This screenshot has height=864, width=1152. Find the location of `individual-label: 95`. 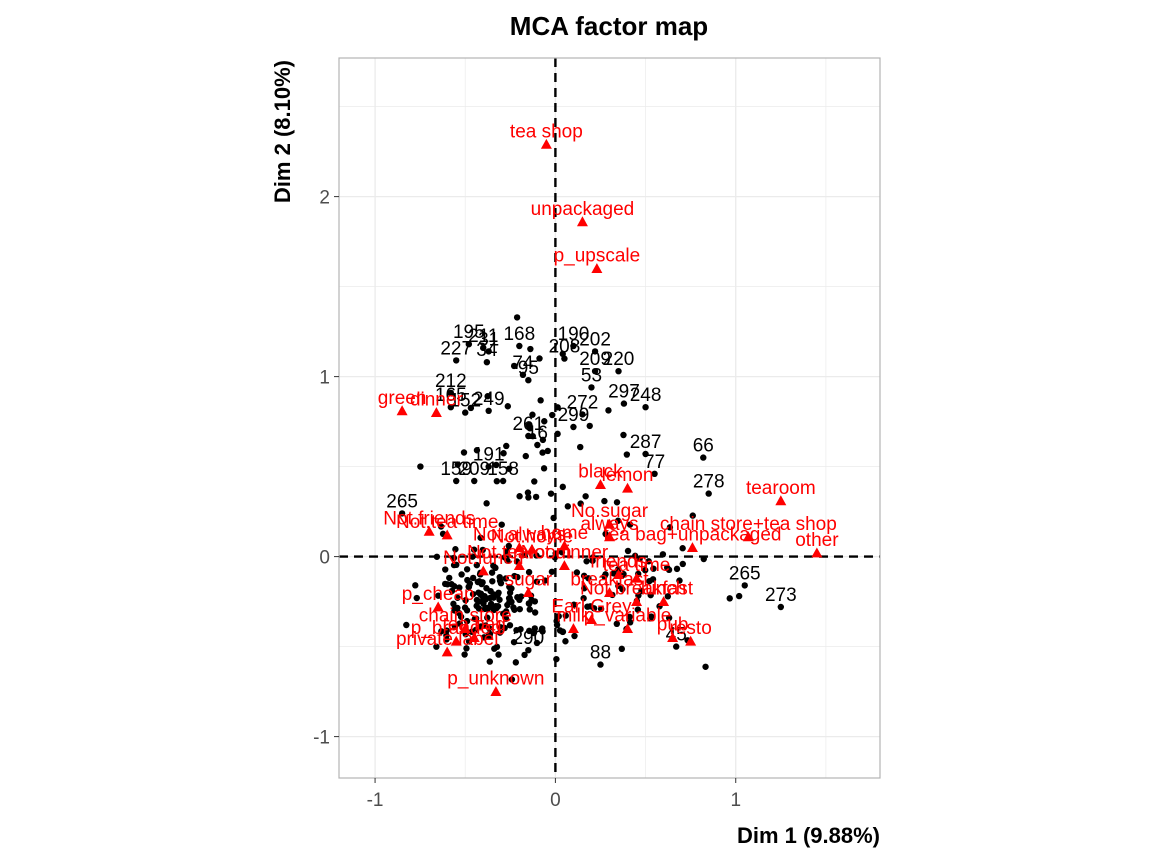

individual-label: 95 is located at coordinates (528, 368).